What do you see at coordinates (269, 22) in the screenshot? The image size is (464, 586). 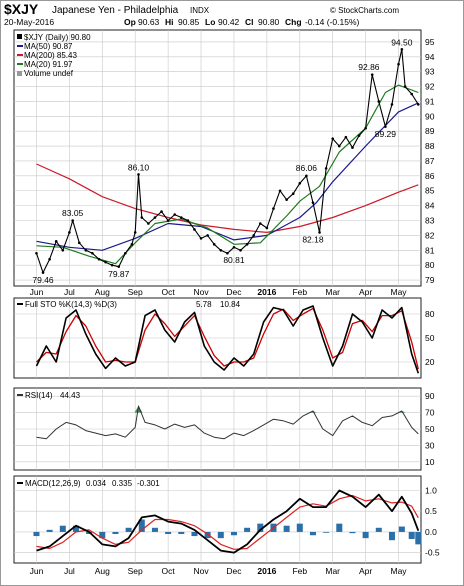 I see `cl-value: 90.80` at bounding box center [269, 22].